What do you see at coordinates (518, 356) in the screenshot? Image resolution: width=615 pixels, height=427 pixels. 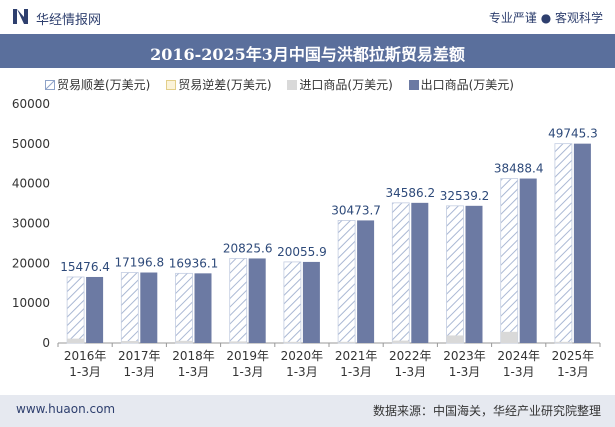 I see `x-tick-label: 2024年` at bounding box center [518, 356].